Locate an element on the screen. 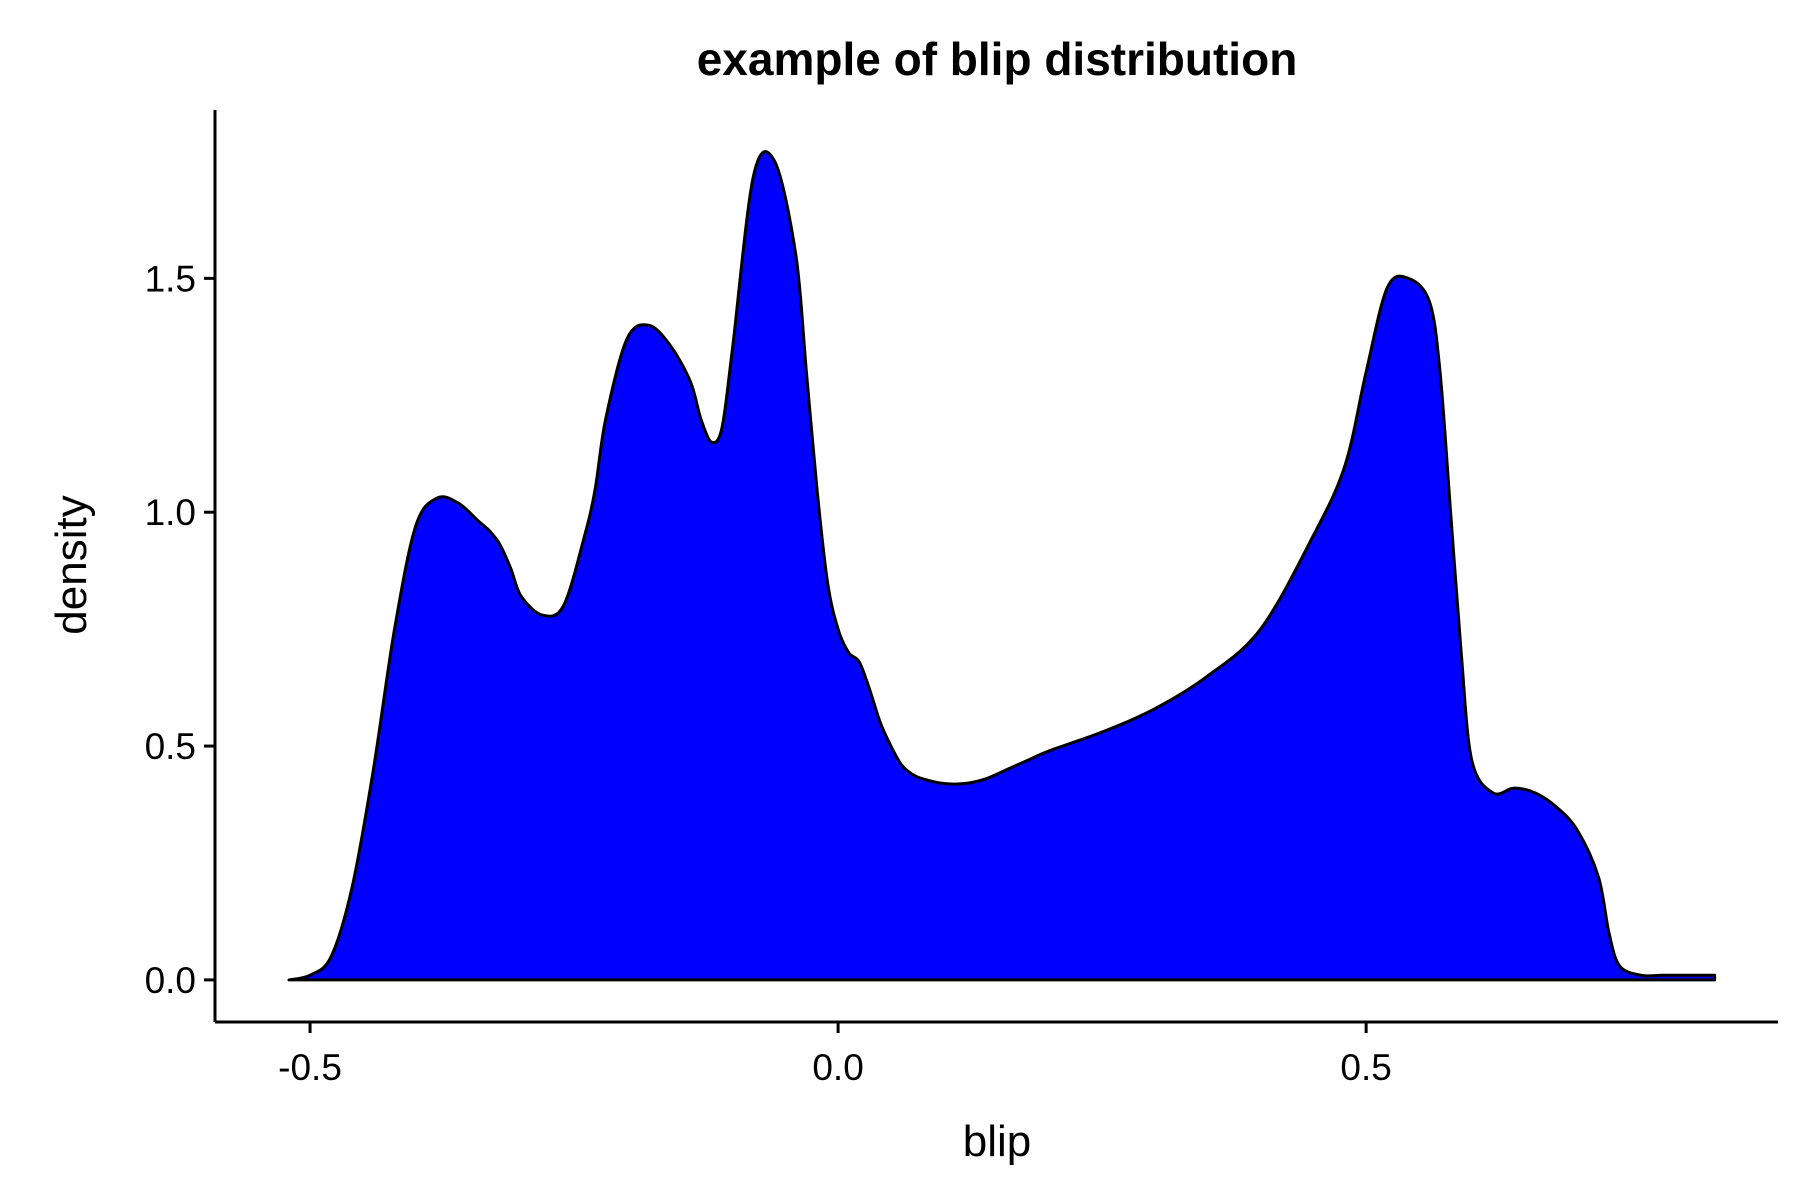 This screenshot has height=1200, width=1800. y-tick-label: 0.0 is located at coordinates (170, 980).